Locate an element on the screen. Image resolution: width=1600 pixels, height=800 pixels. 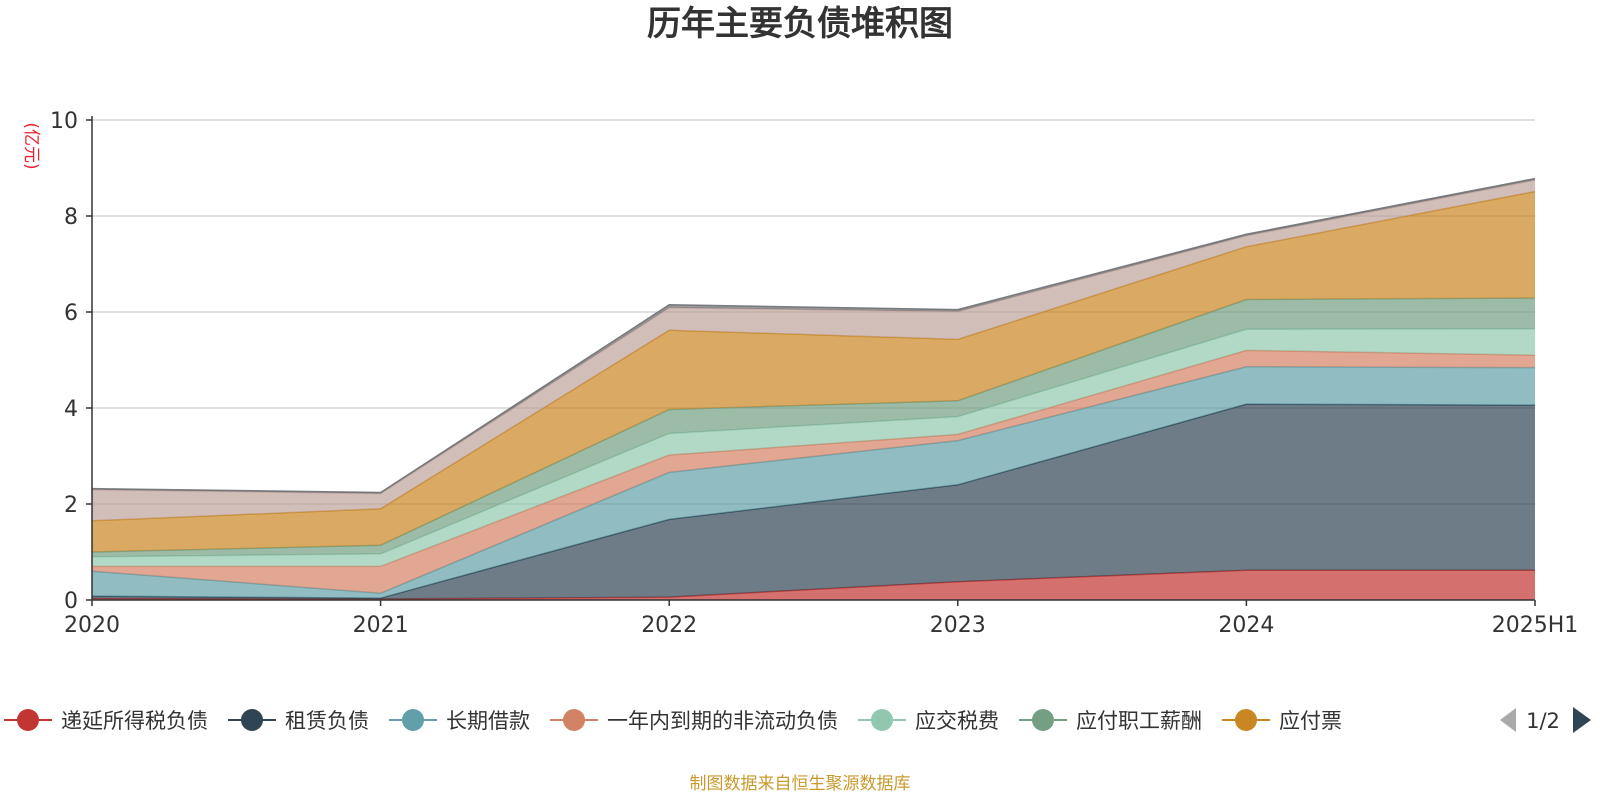
x-tick-label: 2021 is located at coordinates (381, 625).